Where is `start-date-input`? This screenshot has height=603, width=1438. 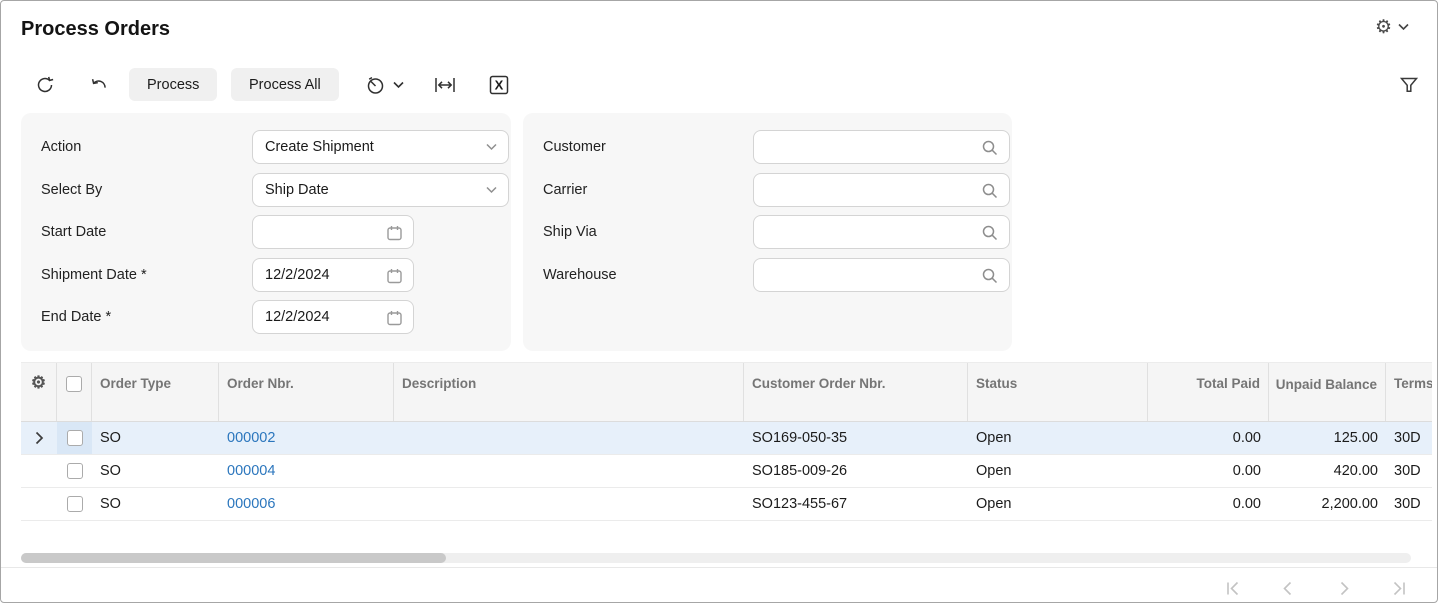 start-date-input is located at coordinates (320, 232).